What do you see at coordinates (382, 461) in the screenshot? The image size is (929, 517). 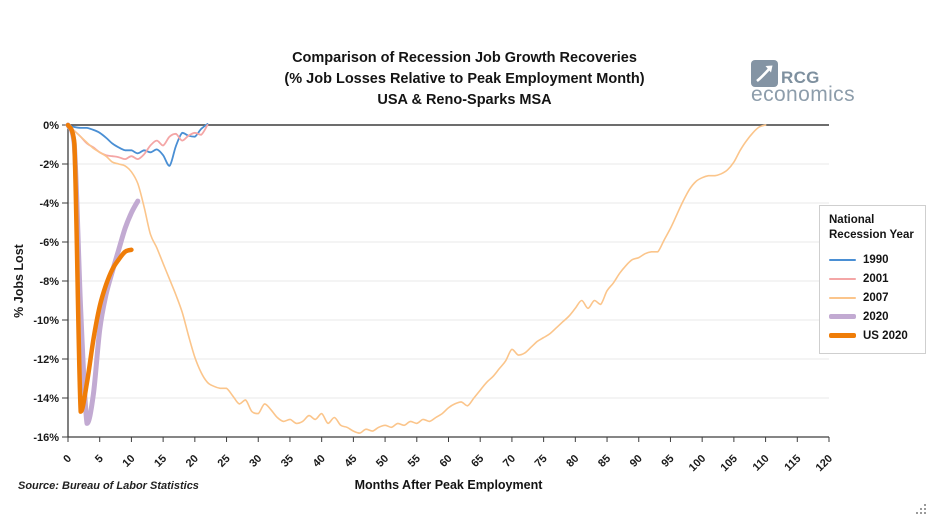 I see `x-tick-label: 50` at bounding box center [382, 461].